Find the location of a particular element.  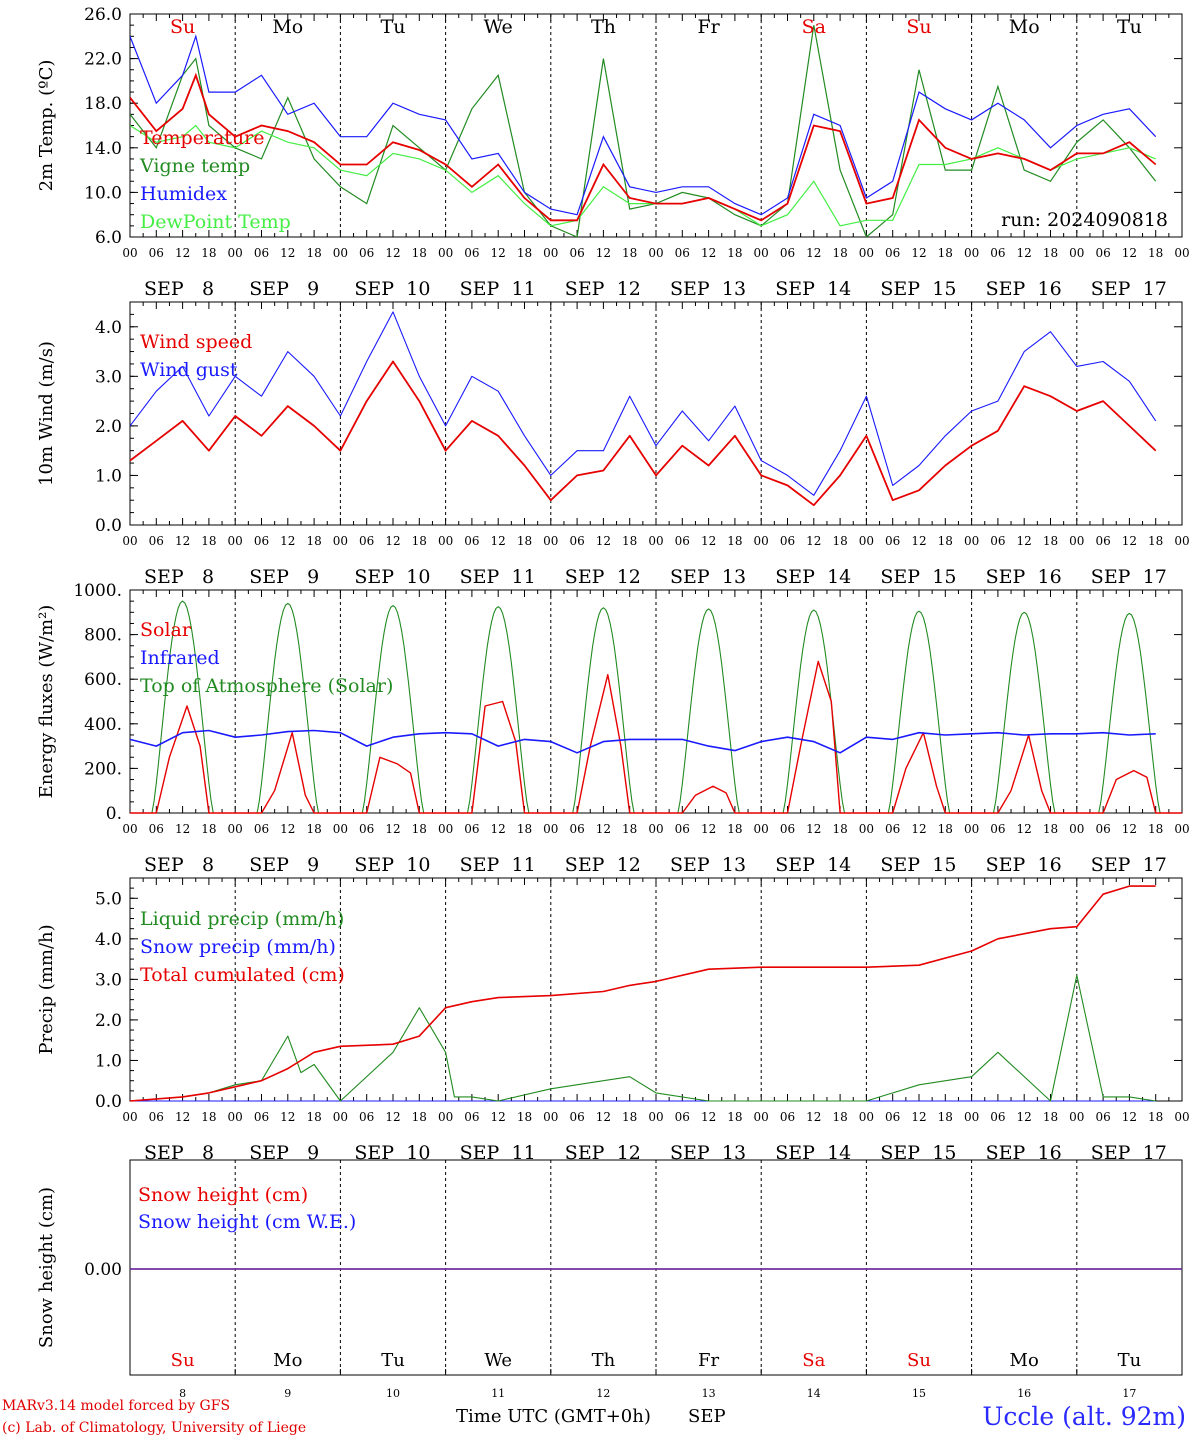

series-line-temperature is located at coordinates (643, 147).